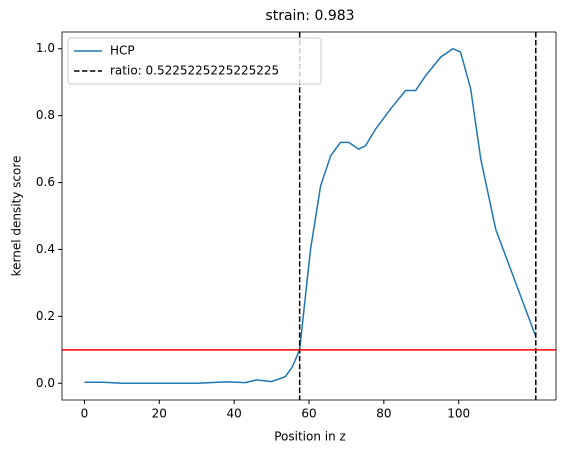  I want to click on legend-box, so click(194, 61).